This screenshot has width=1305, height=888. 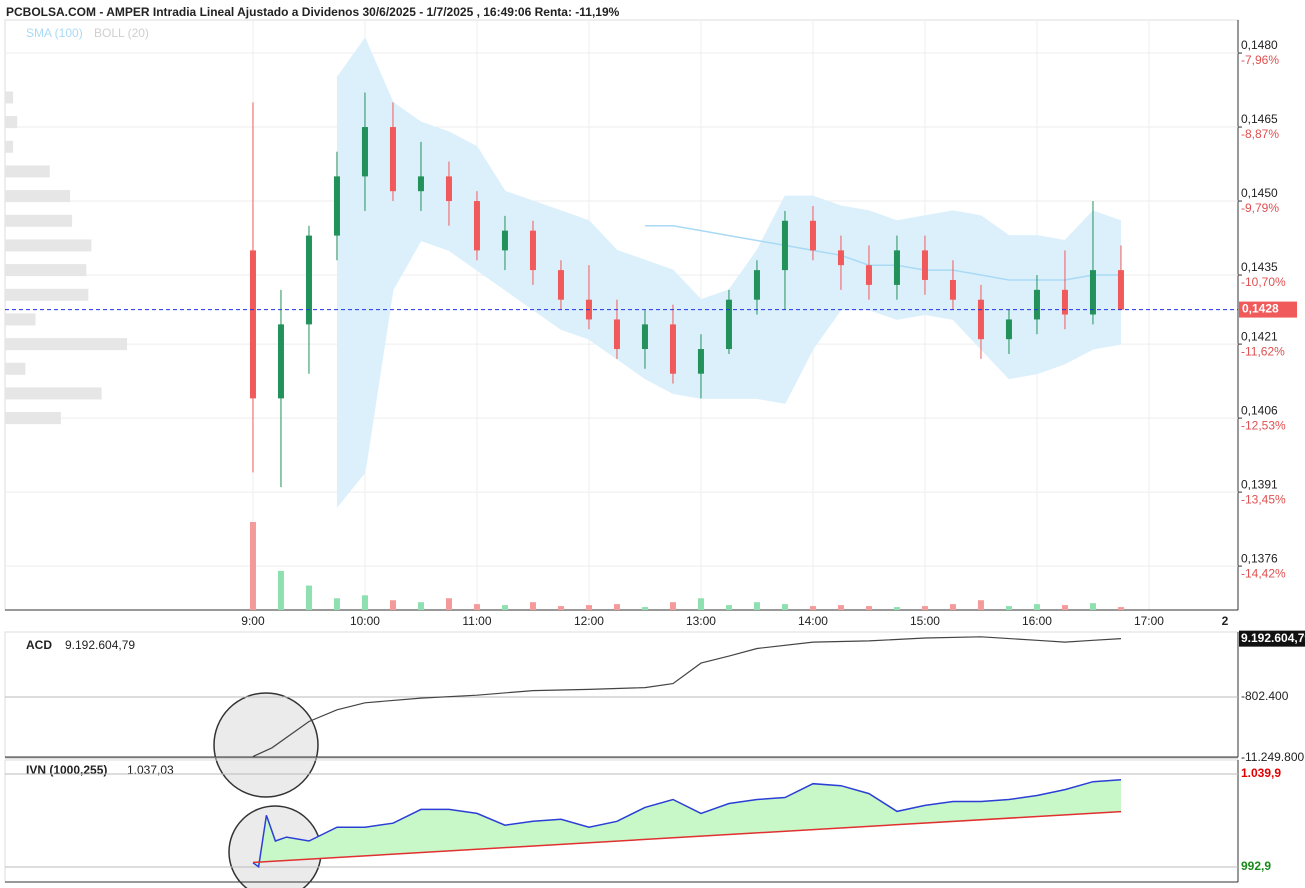 What do you see at coordinates (365, 621) in the screenshot?
I see `x-tick-label: 10:00` at bounding box center [365, 621].